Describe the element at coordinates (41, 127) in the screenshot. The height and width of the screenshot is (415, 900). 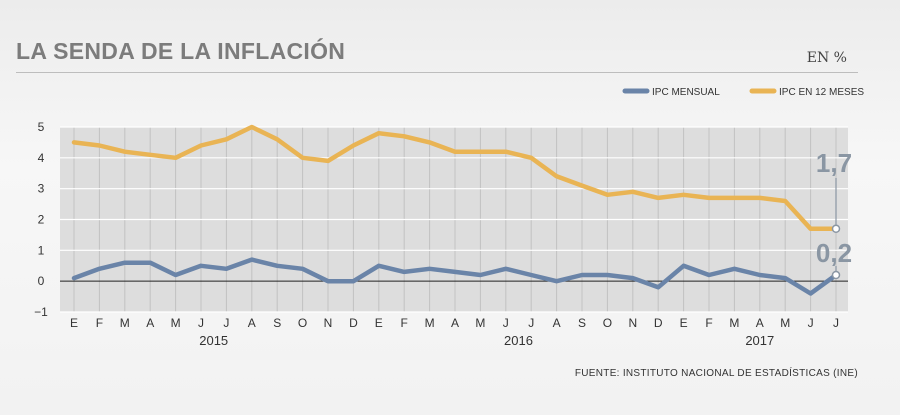
I see `y-tick-label: 5` at that location.